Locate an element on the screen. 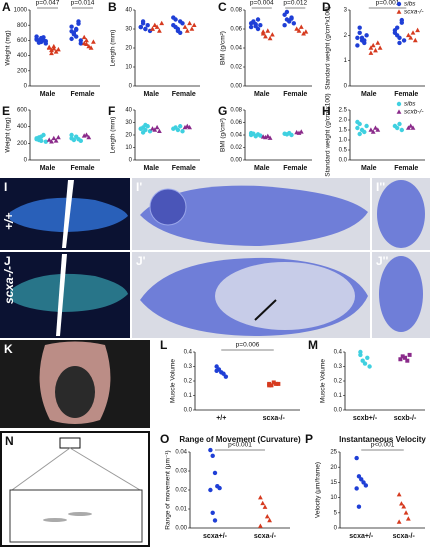 This screenshot has width=430, height=550. legend-label: sibs is located at coordinates (410, 104).